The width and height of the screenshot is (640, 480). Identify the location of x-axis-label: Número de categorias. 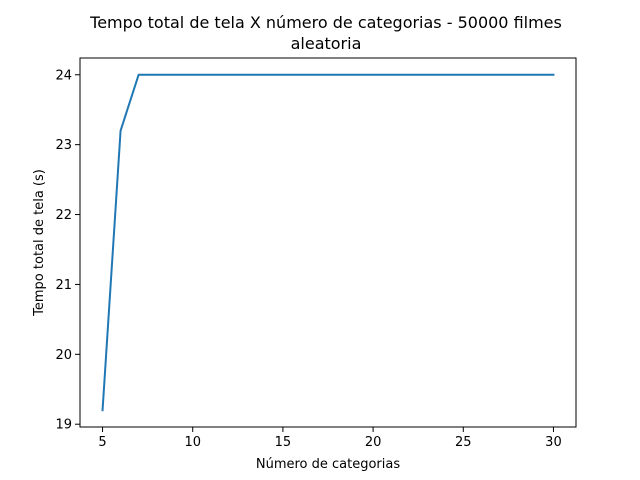
(328, 464).